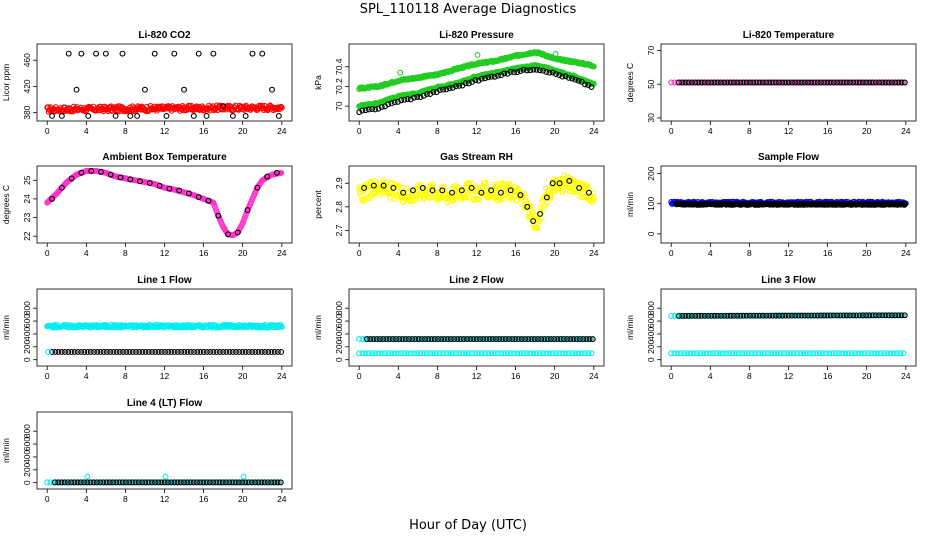 This screenshot has height=540, width=936. Describe the element at coordinates (459, 205) in the screenshot. I see `panel-4: Gas Stream RH 0 4 8 12 16 20 24 2.7 2.8 2.9 percent` at that location.